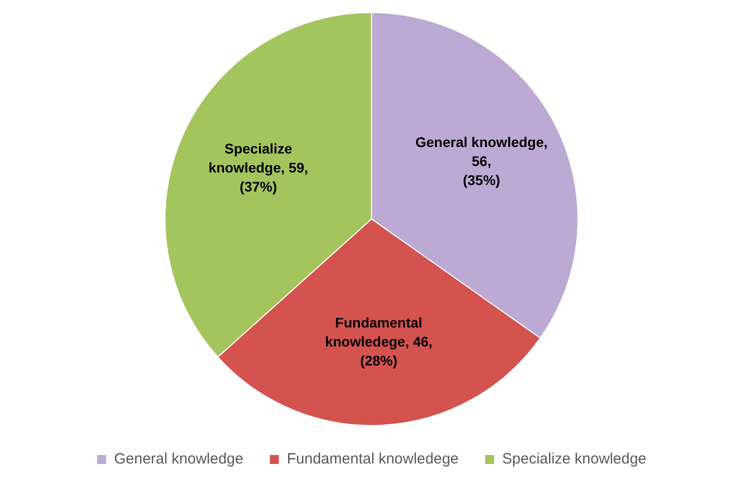  Describe the element at coordinates (481, 161) in the screenshot. I see `data-label: General knowledge, 56, (35%)` at that location.